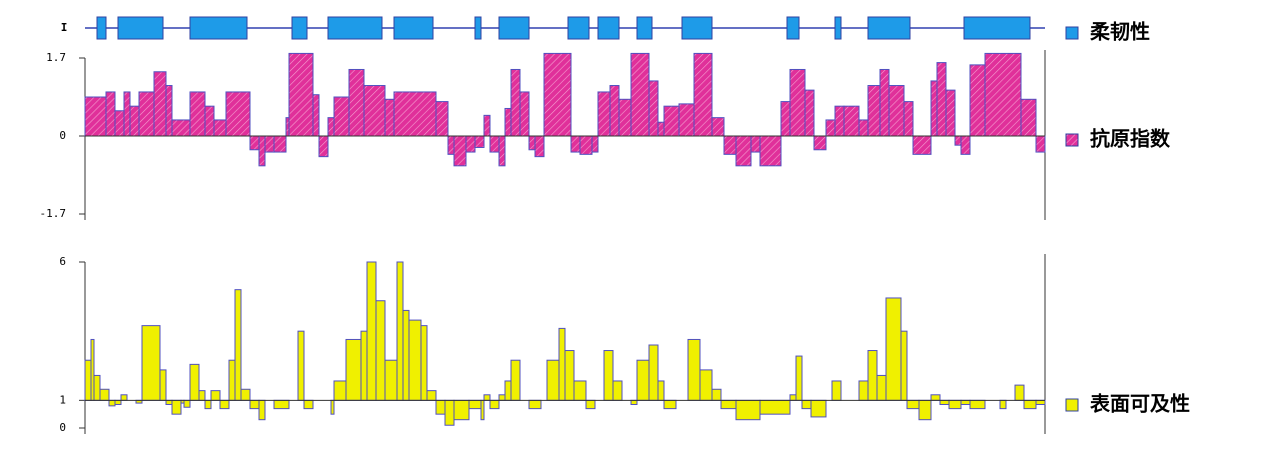  Describe the element at coordinates (62, 399) in the screenshot. I see `y-tick-label: 1` at that location.